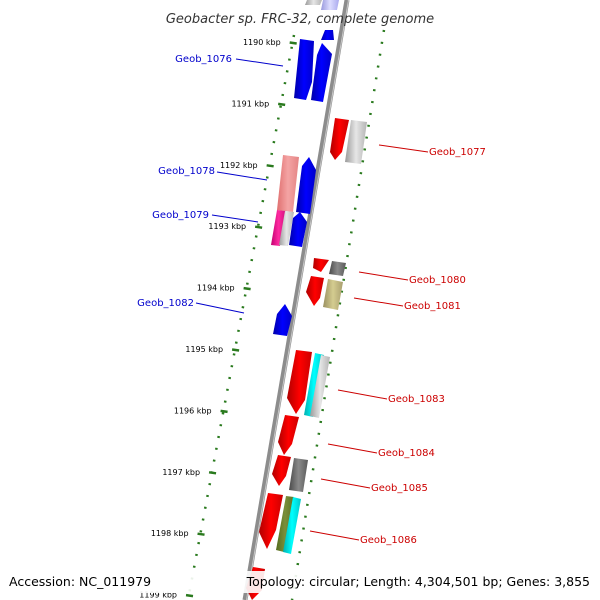 Image resolution: width=600 pixels, height=600 pixels. Describe the element at coordinates (298, 475) in the screenshot. I see `gene-arrow-geob-1085-dark` at that location.